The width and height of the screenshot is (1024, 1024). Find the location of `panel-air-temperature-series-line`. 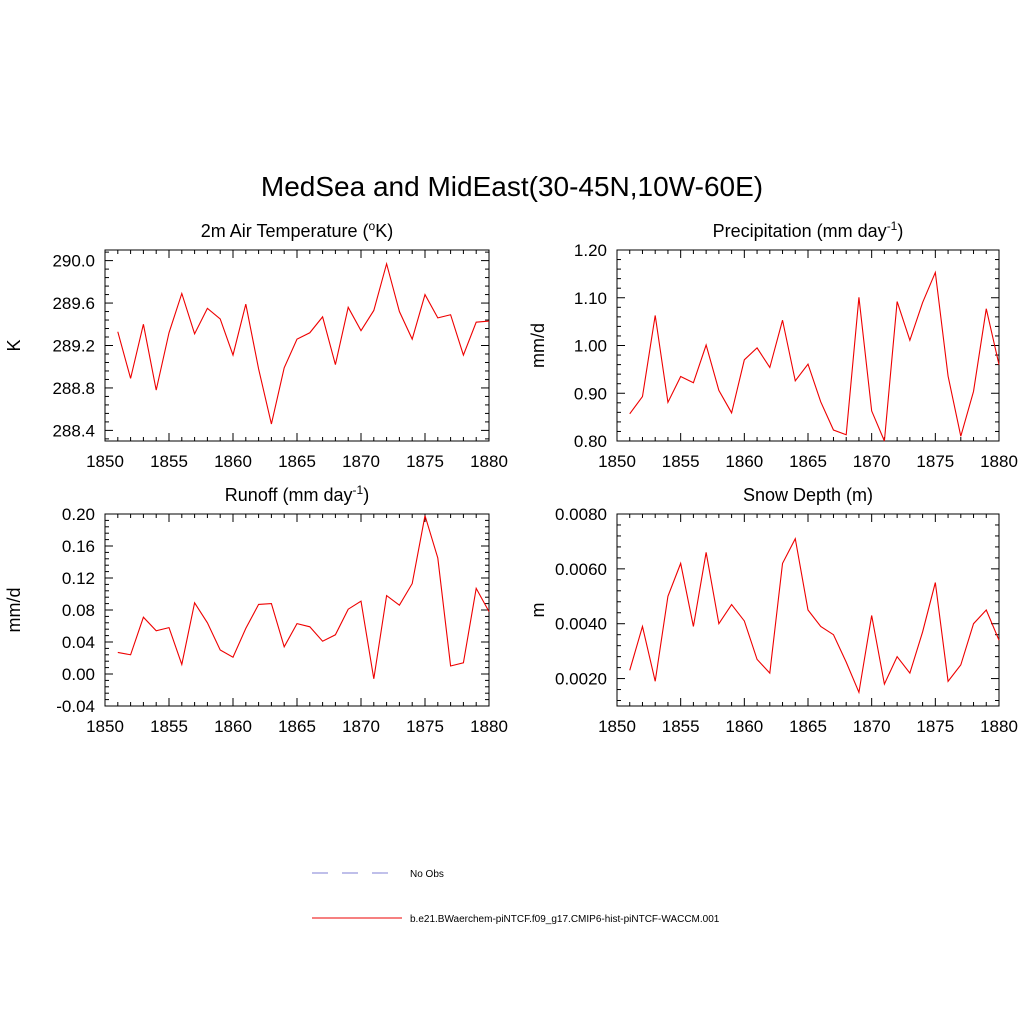

panel-air-temperature-series-line is located at coordinates (303, 343).